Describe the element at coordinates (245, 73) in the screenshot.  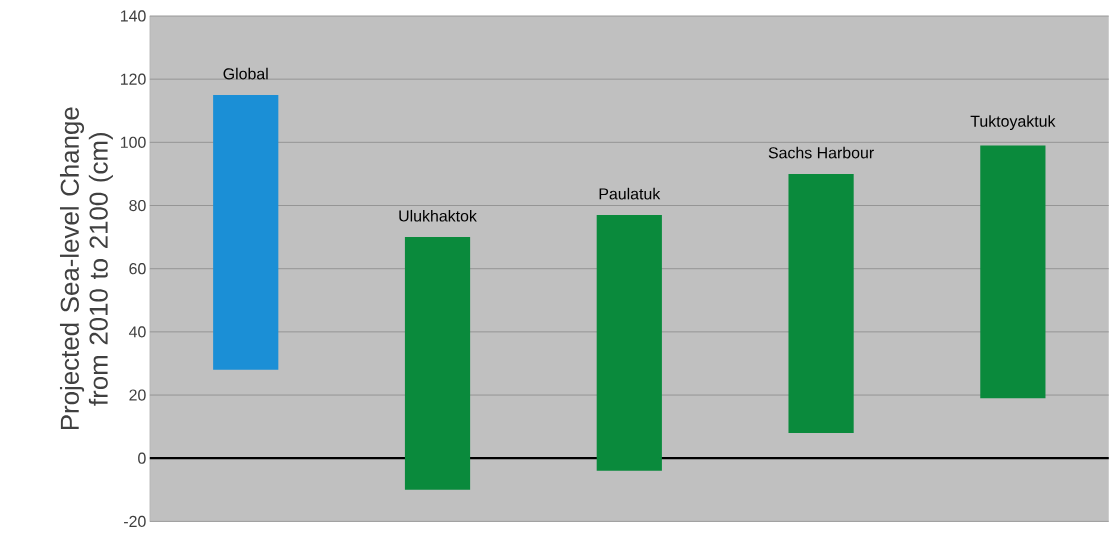
I see `x-tick-label: Global` at that location.